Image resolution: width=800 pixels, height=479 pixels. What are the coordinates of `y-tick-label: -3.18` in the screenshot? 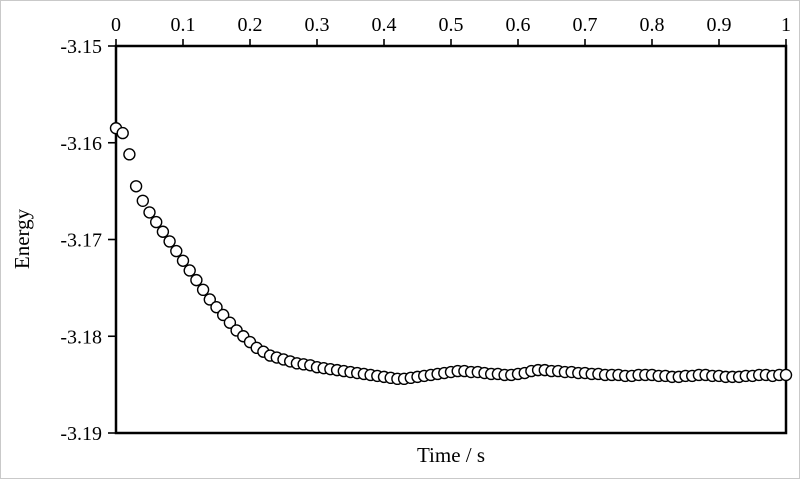 It's located at (81, 337).